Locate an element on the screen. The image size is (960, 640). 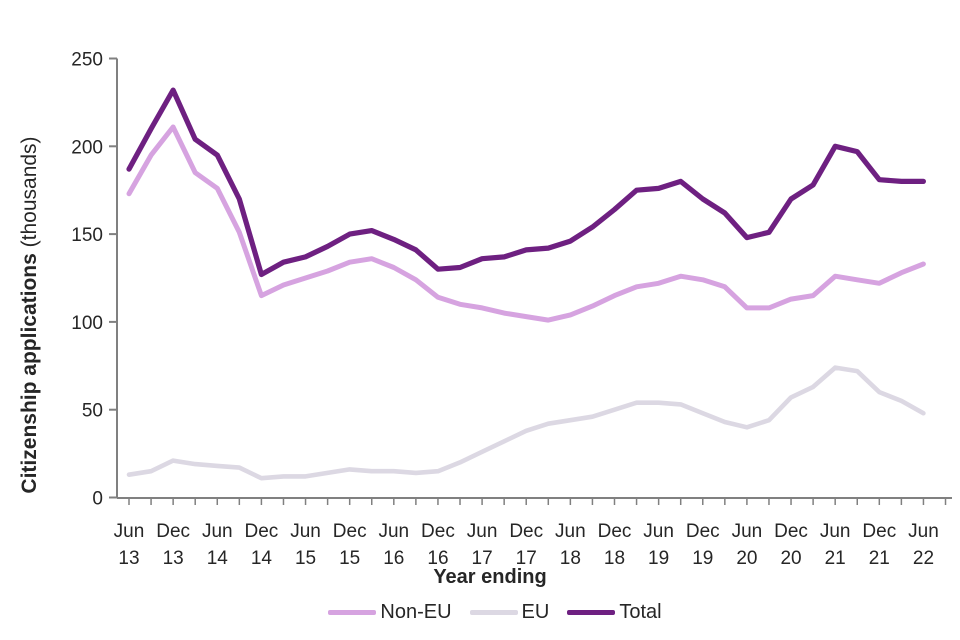
legend-label: Non-EU is located at coordinates (416, 611).